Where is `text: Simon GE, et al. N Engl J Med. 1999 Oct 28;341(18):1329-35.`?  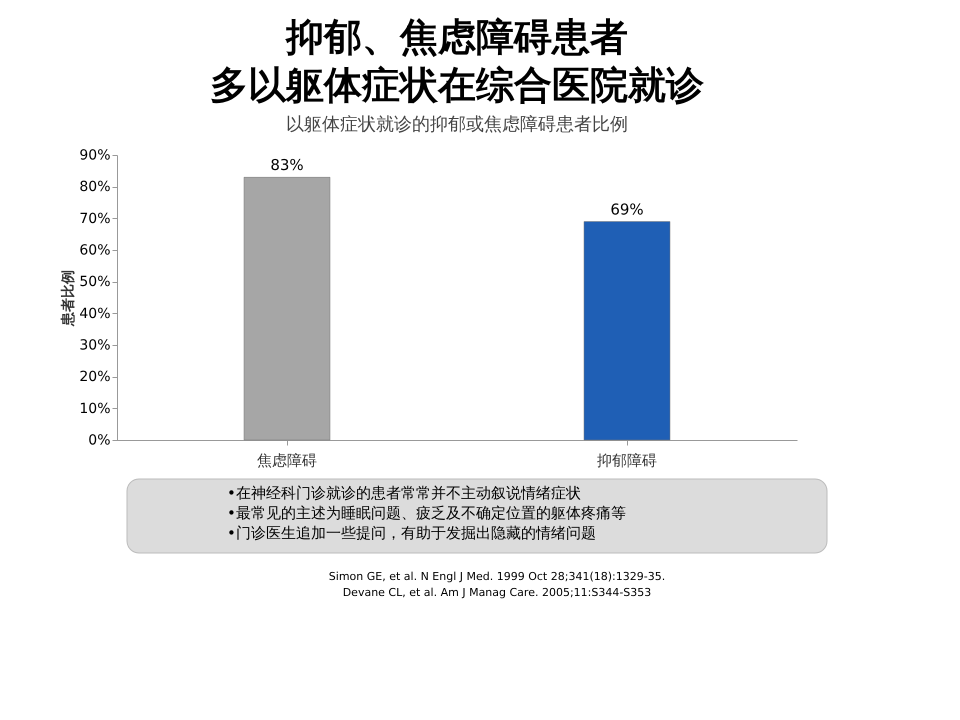 text: Simon GE, et al. N Engl J Med. 1999 Oct 28;341(18):1329-35. is located at coordinates (497, 576).